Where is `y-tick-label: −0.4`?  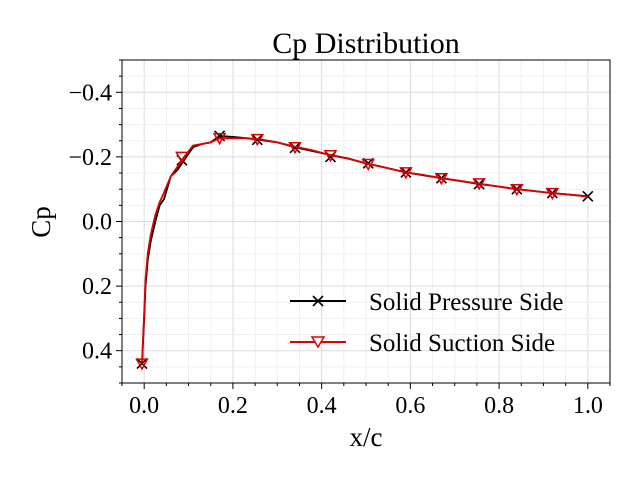 y-tick-label: −0.4 is located at coordinates (90, 93).